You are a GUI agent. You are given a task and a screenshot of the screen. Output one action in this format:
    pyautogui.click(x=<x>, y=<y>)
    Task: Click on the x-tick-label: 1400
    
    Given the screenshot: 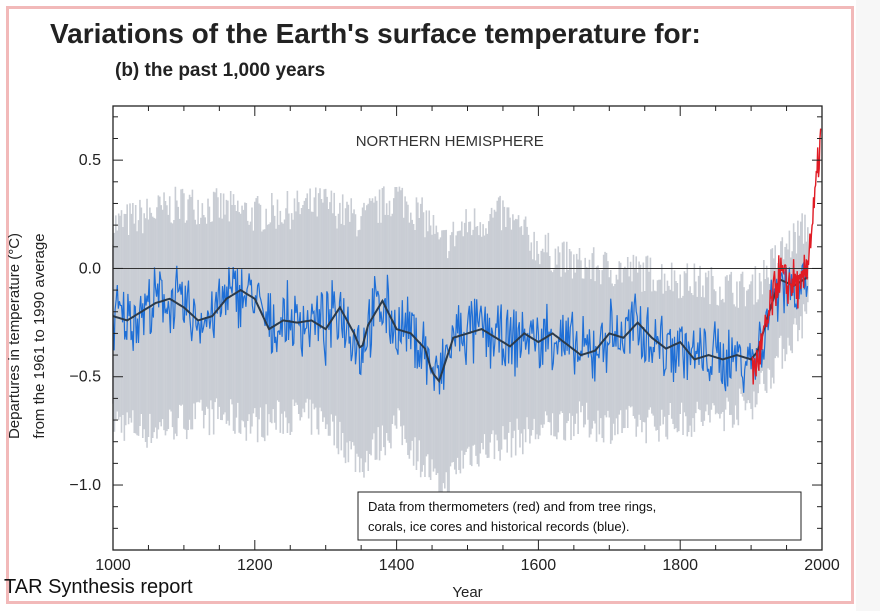 What is the action you would take?
    pyautogui.click(x=397, y=565)
    